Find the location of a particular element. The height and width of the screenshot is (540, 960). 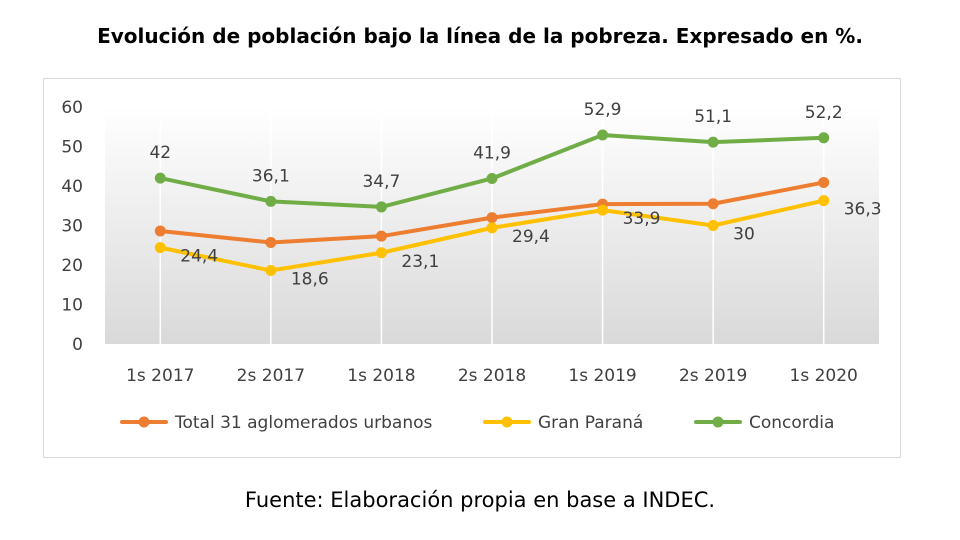

data-label: 52,2 is located at coordinates (824, 113).